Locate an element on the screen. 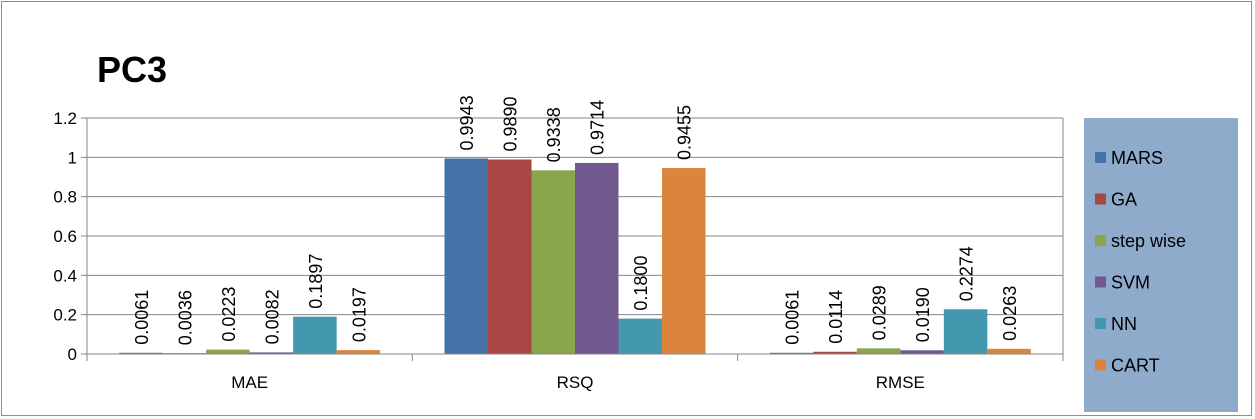 The image size is (1255, 419). bar-ga-rmse is located at coordinates (835, 352).